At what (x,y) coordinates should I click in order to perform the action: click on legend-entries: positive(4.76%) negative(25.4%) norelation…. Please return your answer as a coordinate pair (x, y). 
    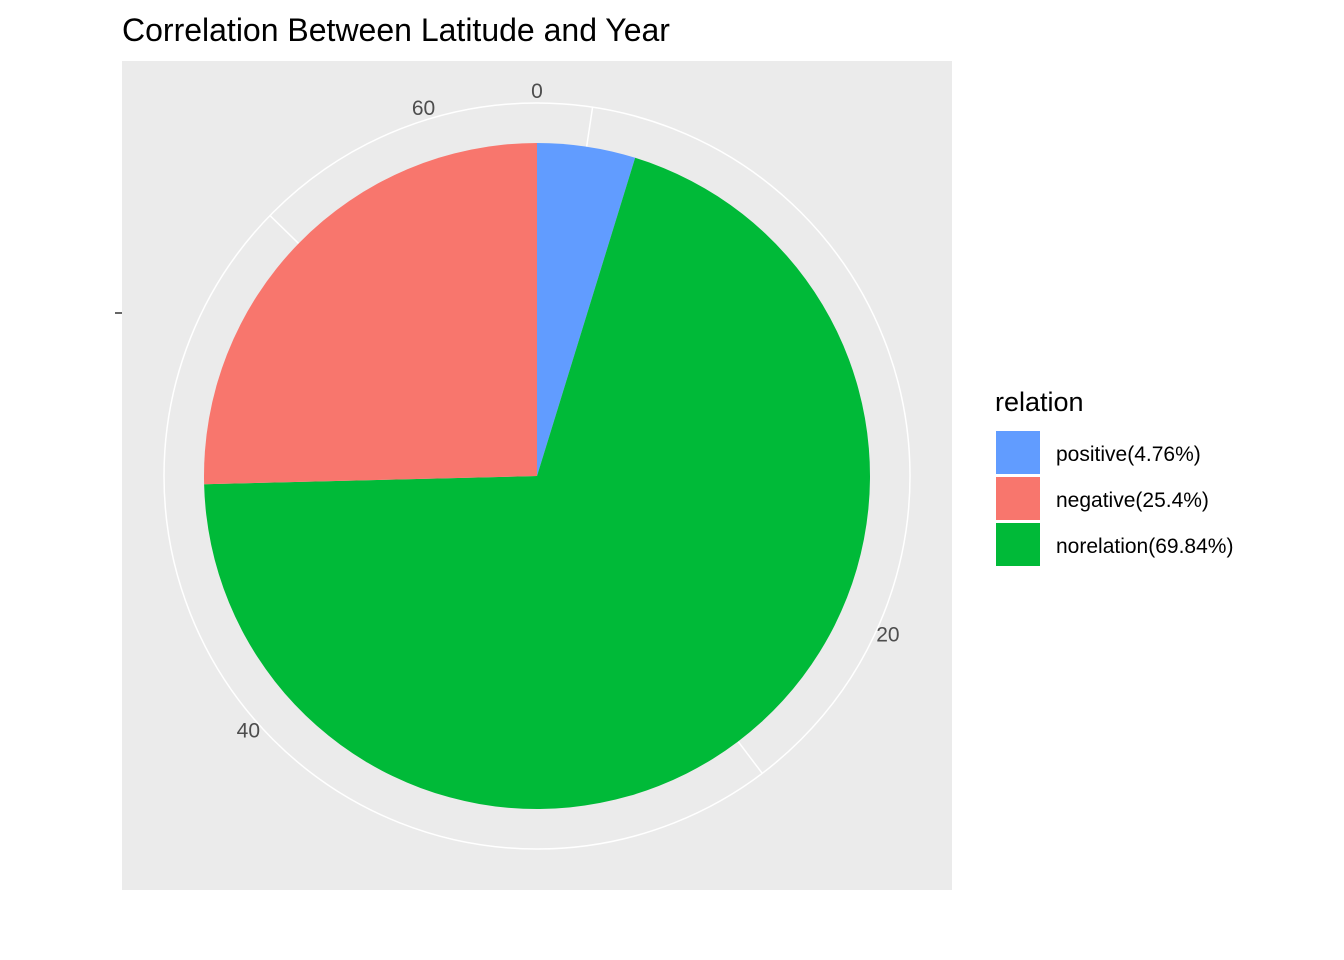
    Looking at the image, I should click on (1114, 498).